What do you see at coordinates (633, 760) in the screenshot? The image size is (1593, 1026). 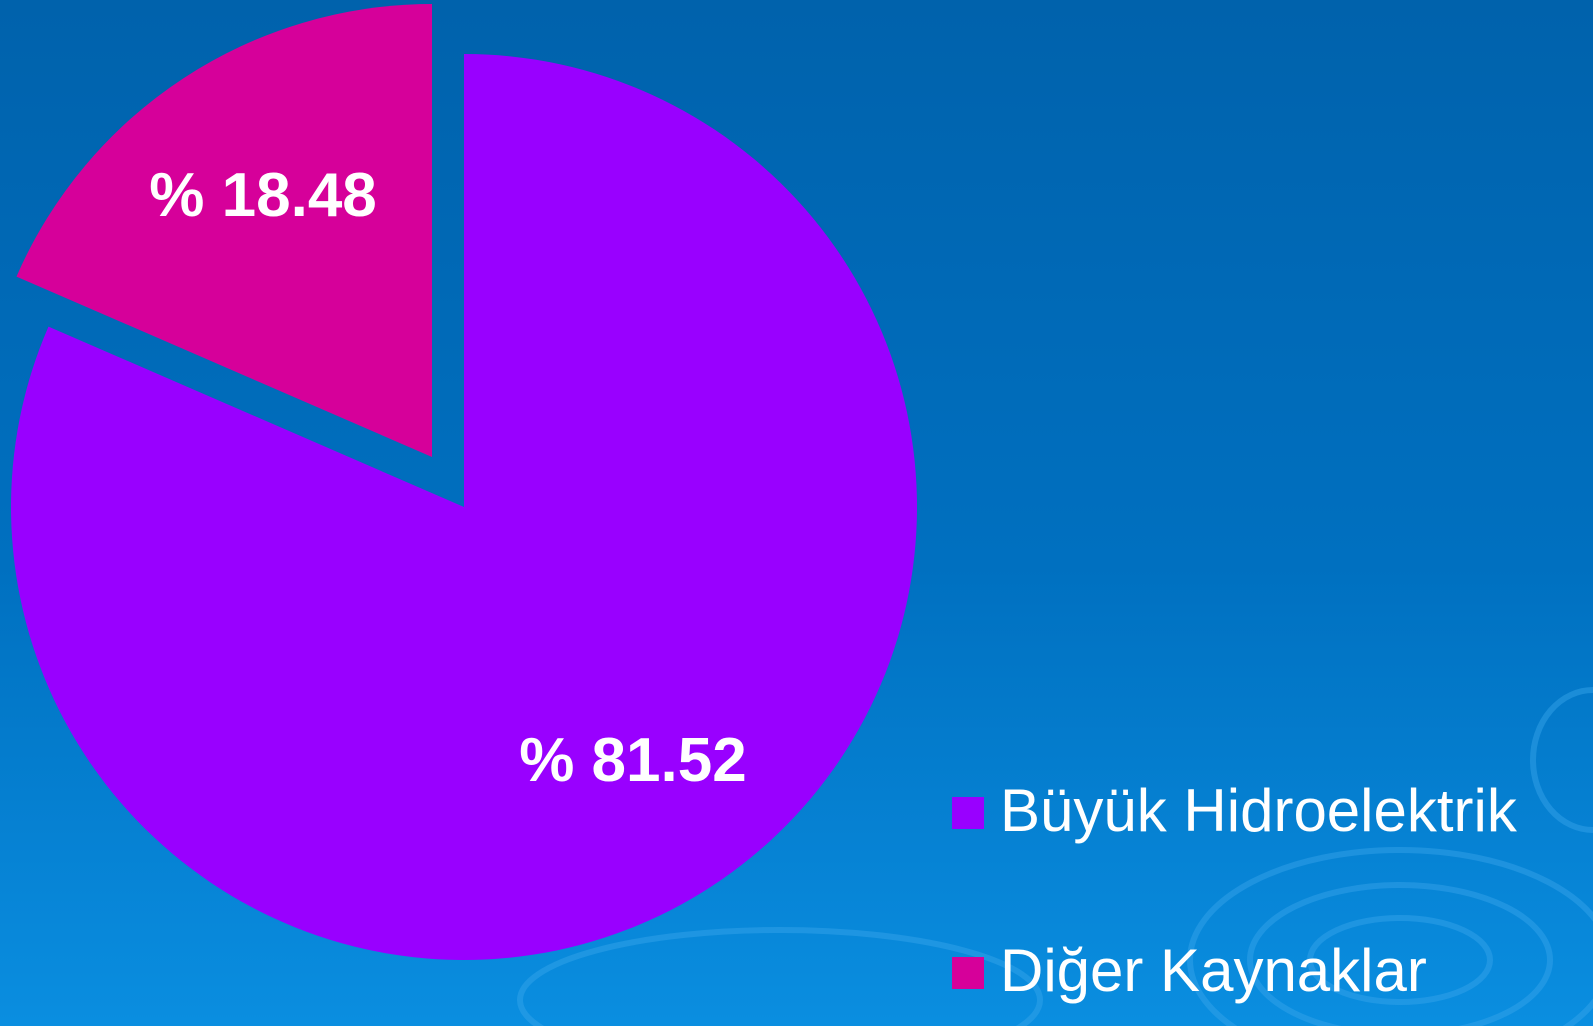 I see `value-label: % 81.52` at bounding box center [633, 760].